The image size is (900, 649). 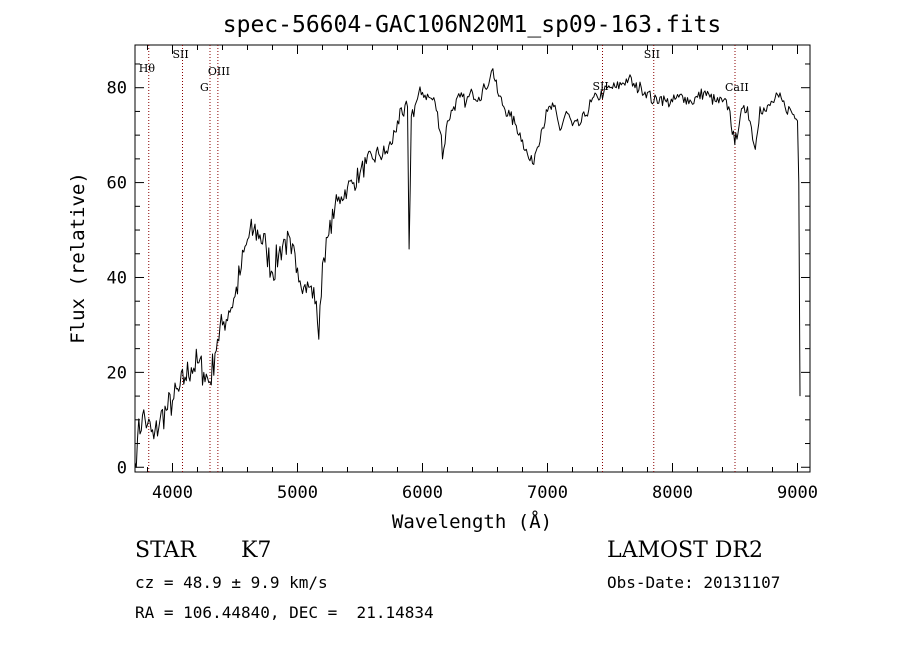 I want to click on y-tick-label: 20, so click(x=117, y=373).